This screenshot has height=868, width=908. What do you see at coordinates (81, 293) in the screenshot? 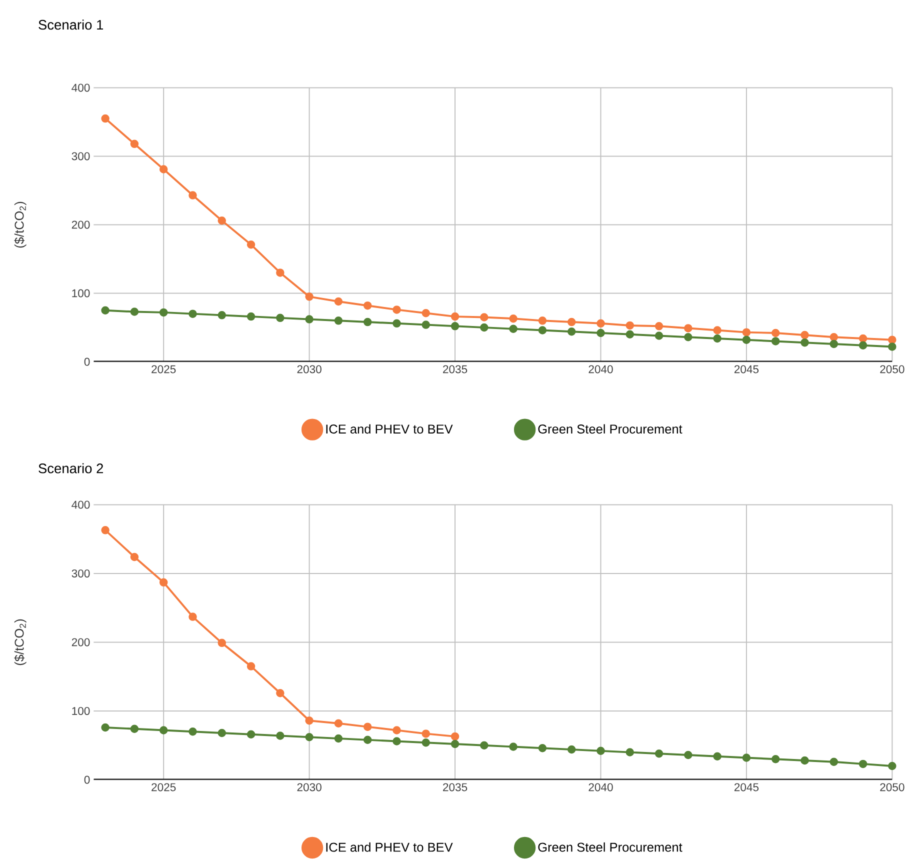
I see `y-tick-label: 100` at bounding box center [81, 293].